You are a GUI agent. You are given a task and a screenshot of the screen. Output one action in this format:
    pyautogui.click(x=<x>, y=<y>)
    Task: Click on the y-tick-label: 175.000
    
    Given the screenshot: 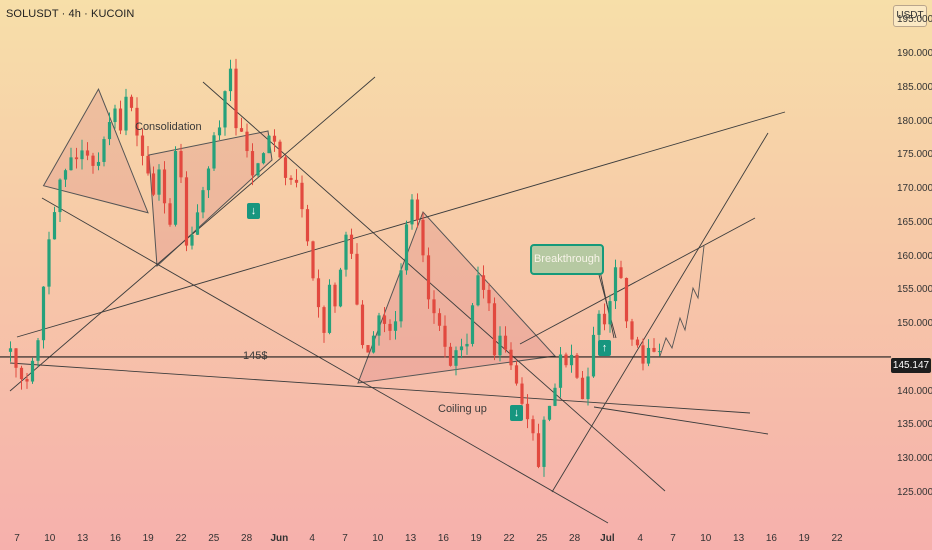 What is the action you would take?
    pyautogui.click(x=914, y=155)
    